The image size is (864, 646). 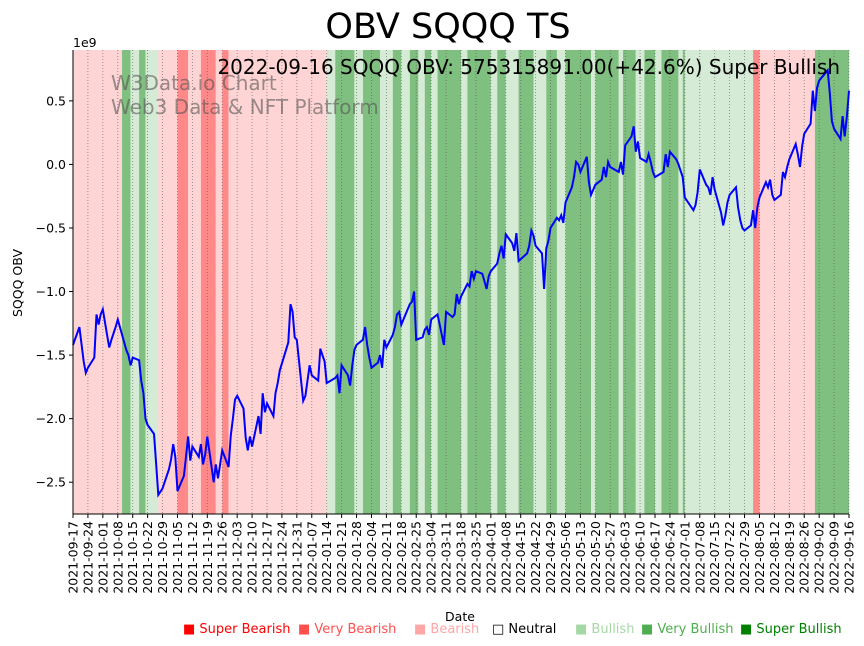 I want to click on x-axis-label: Date, so click(x=460, y=616).